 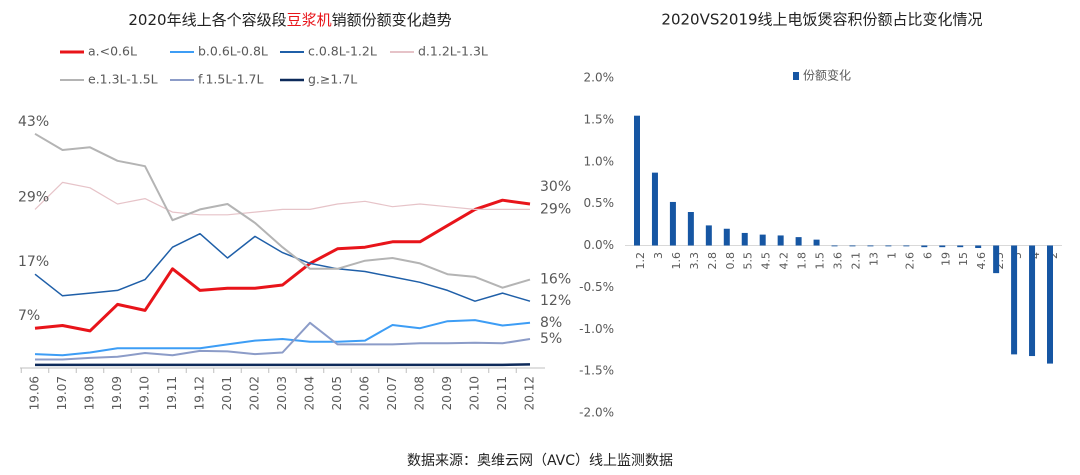 I want to click on legend-label: 份额变化, so click(x=827, y=75).